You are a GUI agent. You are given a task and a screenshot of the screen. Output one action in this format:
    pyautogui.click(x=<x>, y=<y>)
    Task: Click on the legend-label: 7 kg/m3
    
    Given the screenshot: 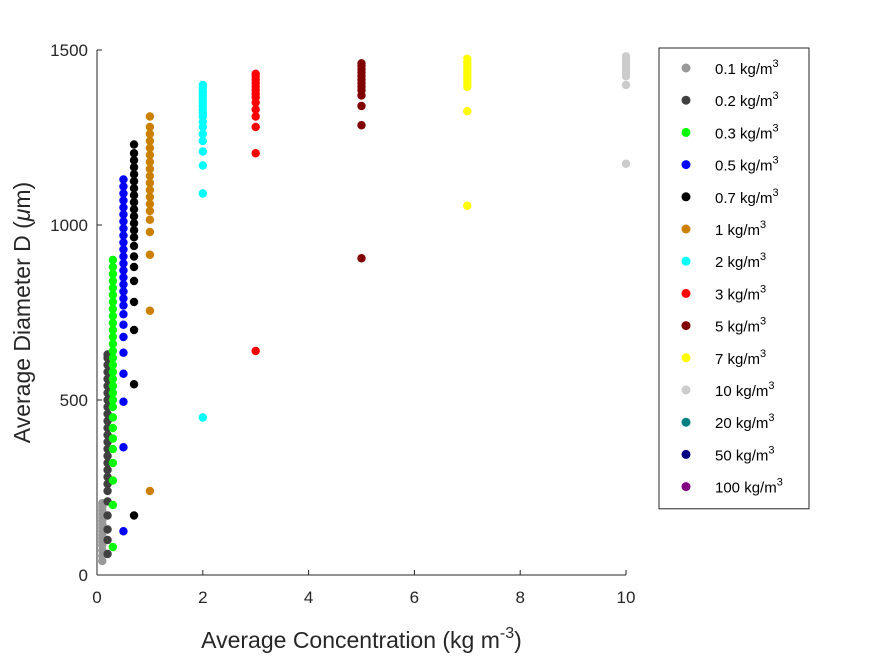 What is the action you would take?
    pyautogui.click(x=740, y=358)
    